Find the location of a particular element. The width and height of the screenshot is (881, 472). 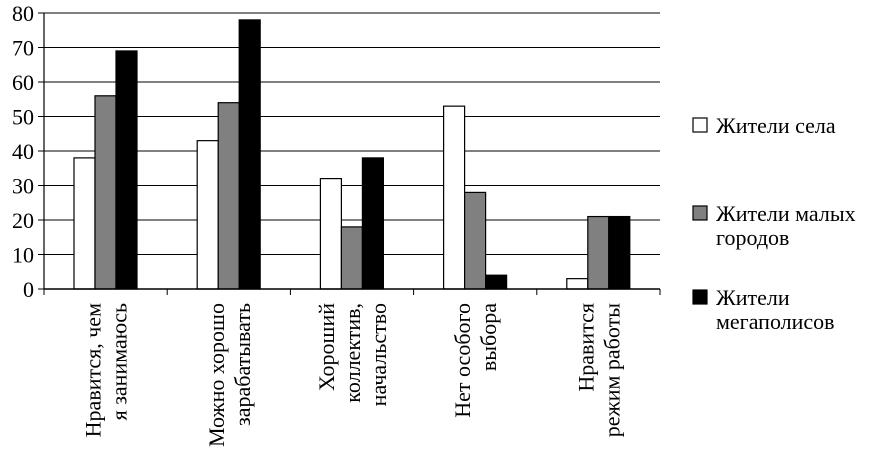

x-tick-label-group: Нравится, чем я занимаюсь is located at coordinates (106, 370).